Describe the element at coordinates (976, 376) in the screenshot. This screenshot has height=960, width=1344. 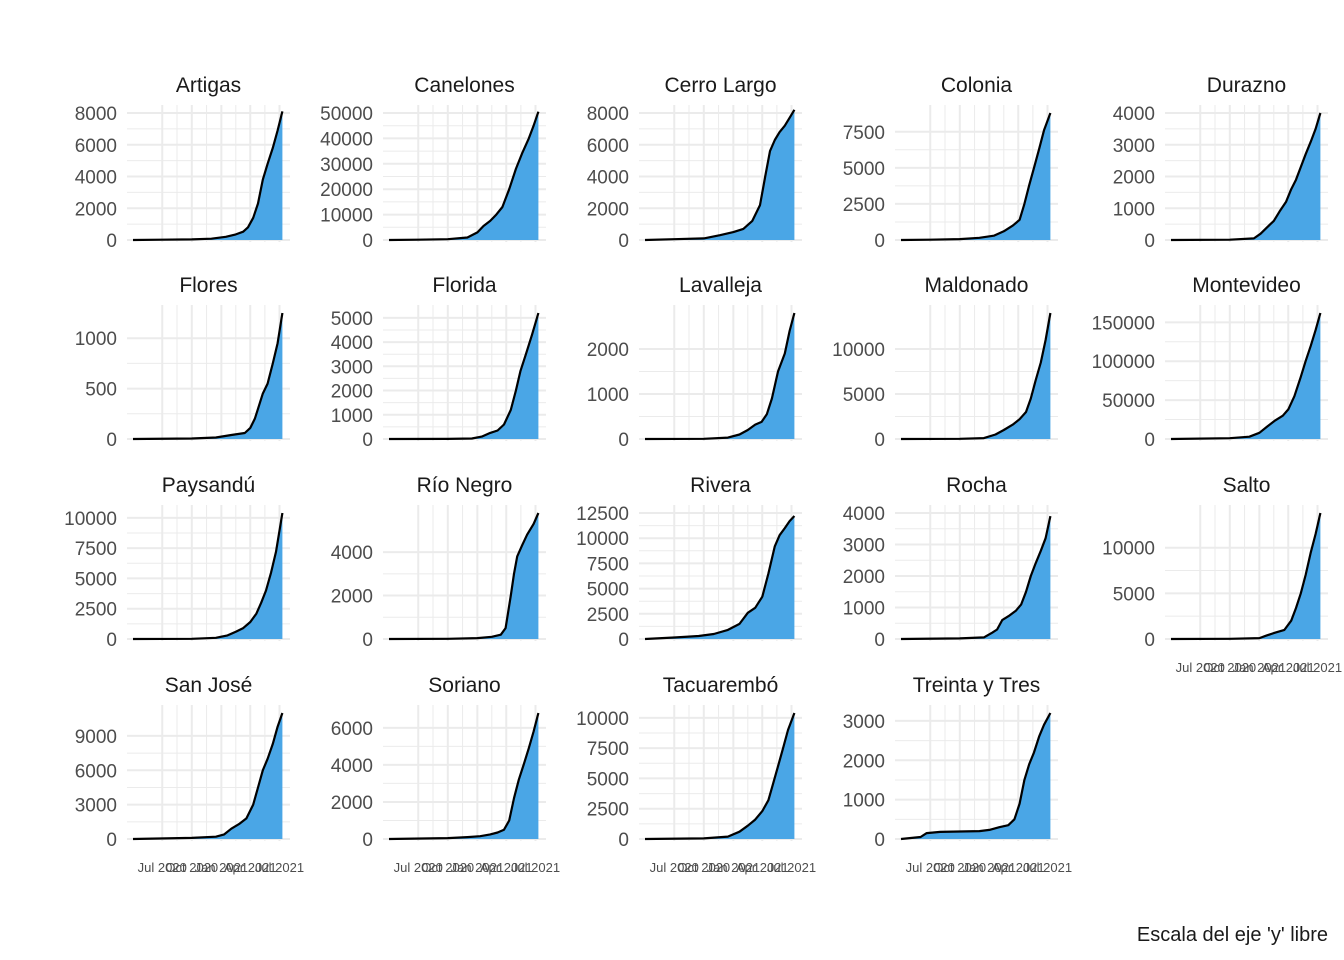
I see `series-area-maldonado` at that location.